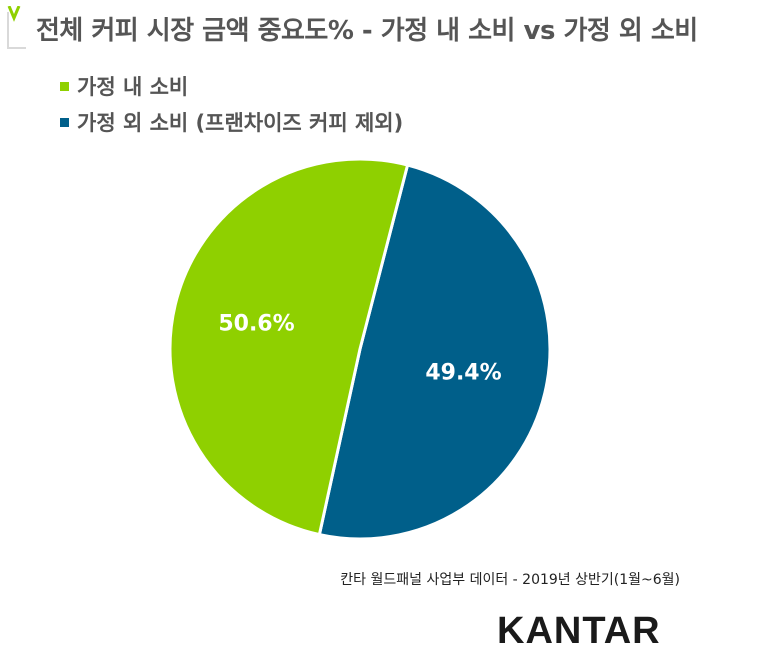 The width and height of the screenshot is (757, 658). What do you see at coordinates (367, 31) in the screenshot?
I see `chart-title: 전체 커피 시장 금액 중요도% - 가정 내 소비 vs 가정 외 소비` at bounding box center [367, 31].